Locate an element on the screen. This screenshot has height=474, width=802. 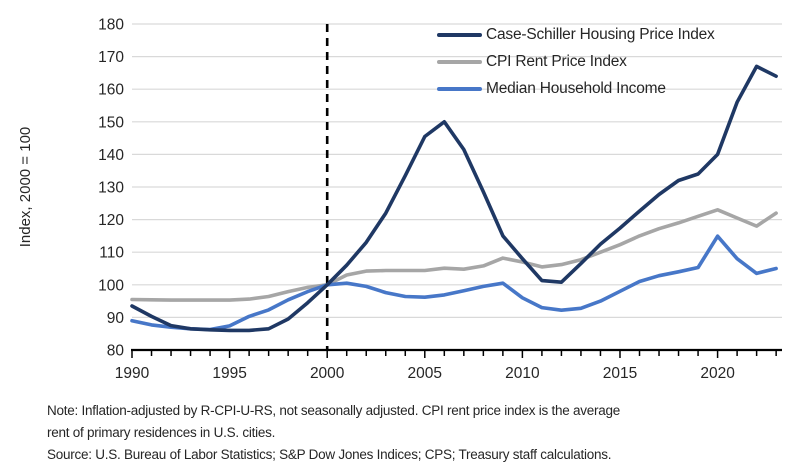
median-income-line-swatch is located at coordinates (459, 88).